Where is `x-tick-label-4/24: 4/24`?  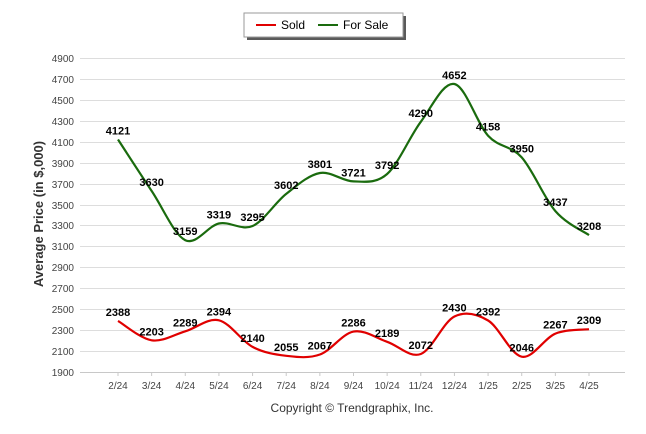 x-tick-label-4/24: 4/24 is located at coordinates (186, 386).